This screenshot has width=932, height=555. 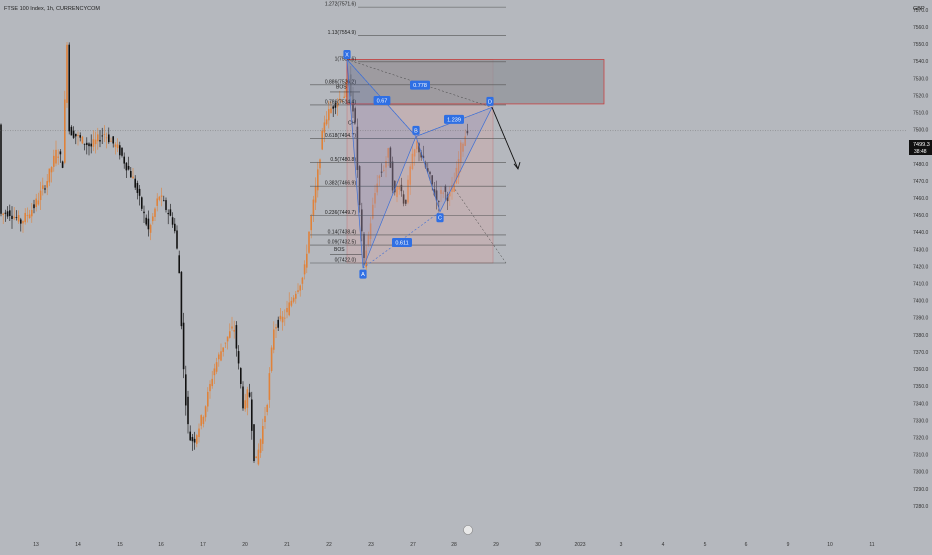 What do you see at coordinates (921, 319) in the screenshot?
I see `y-tick-label: 7390.0` at bounding box center [921, 319].